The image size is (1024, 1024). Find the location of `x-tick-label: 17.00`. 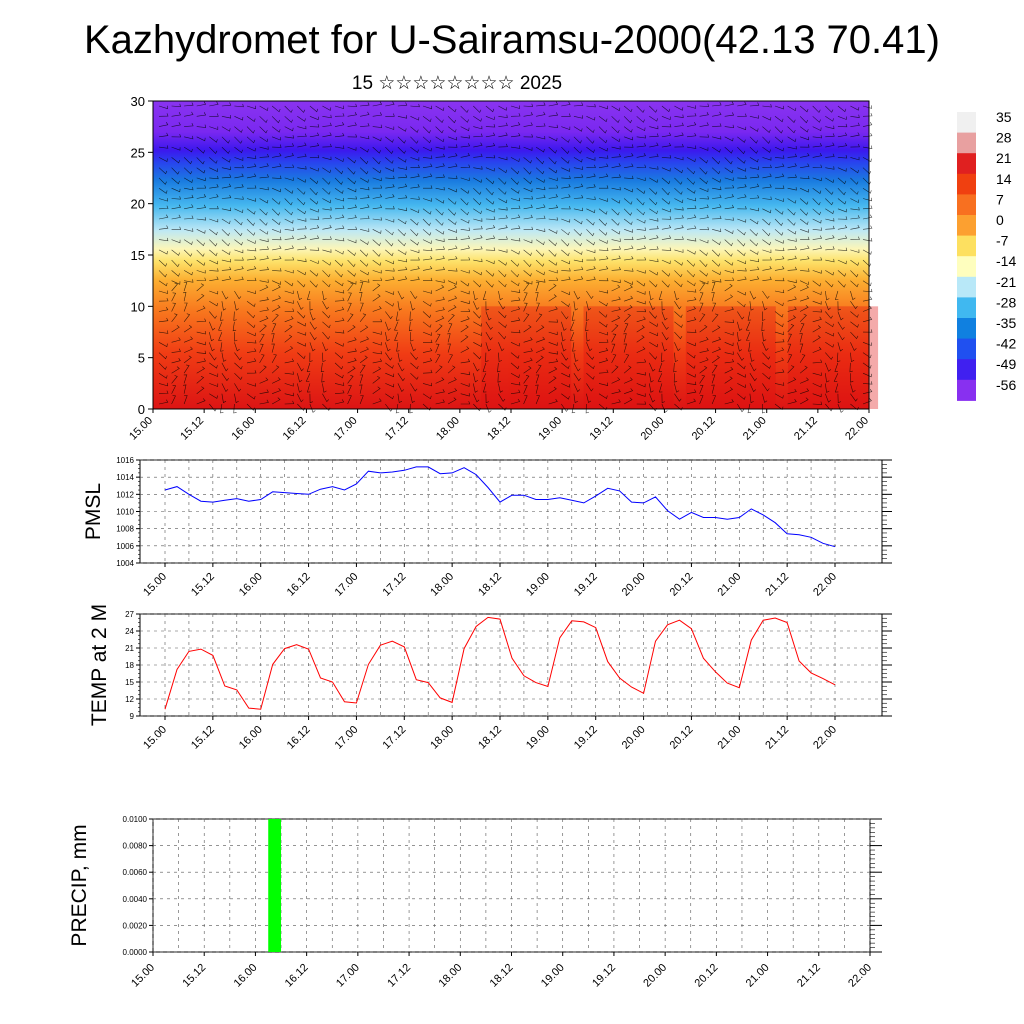

x-tick-label: 17.00 is located at coordinates (348, 976).